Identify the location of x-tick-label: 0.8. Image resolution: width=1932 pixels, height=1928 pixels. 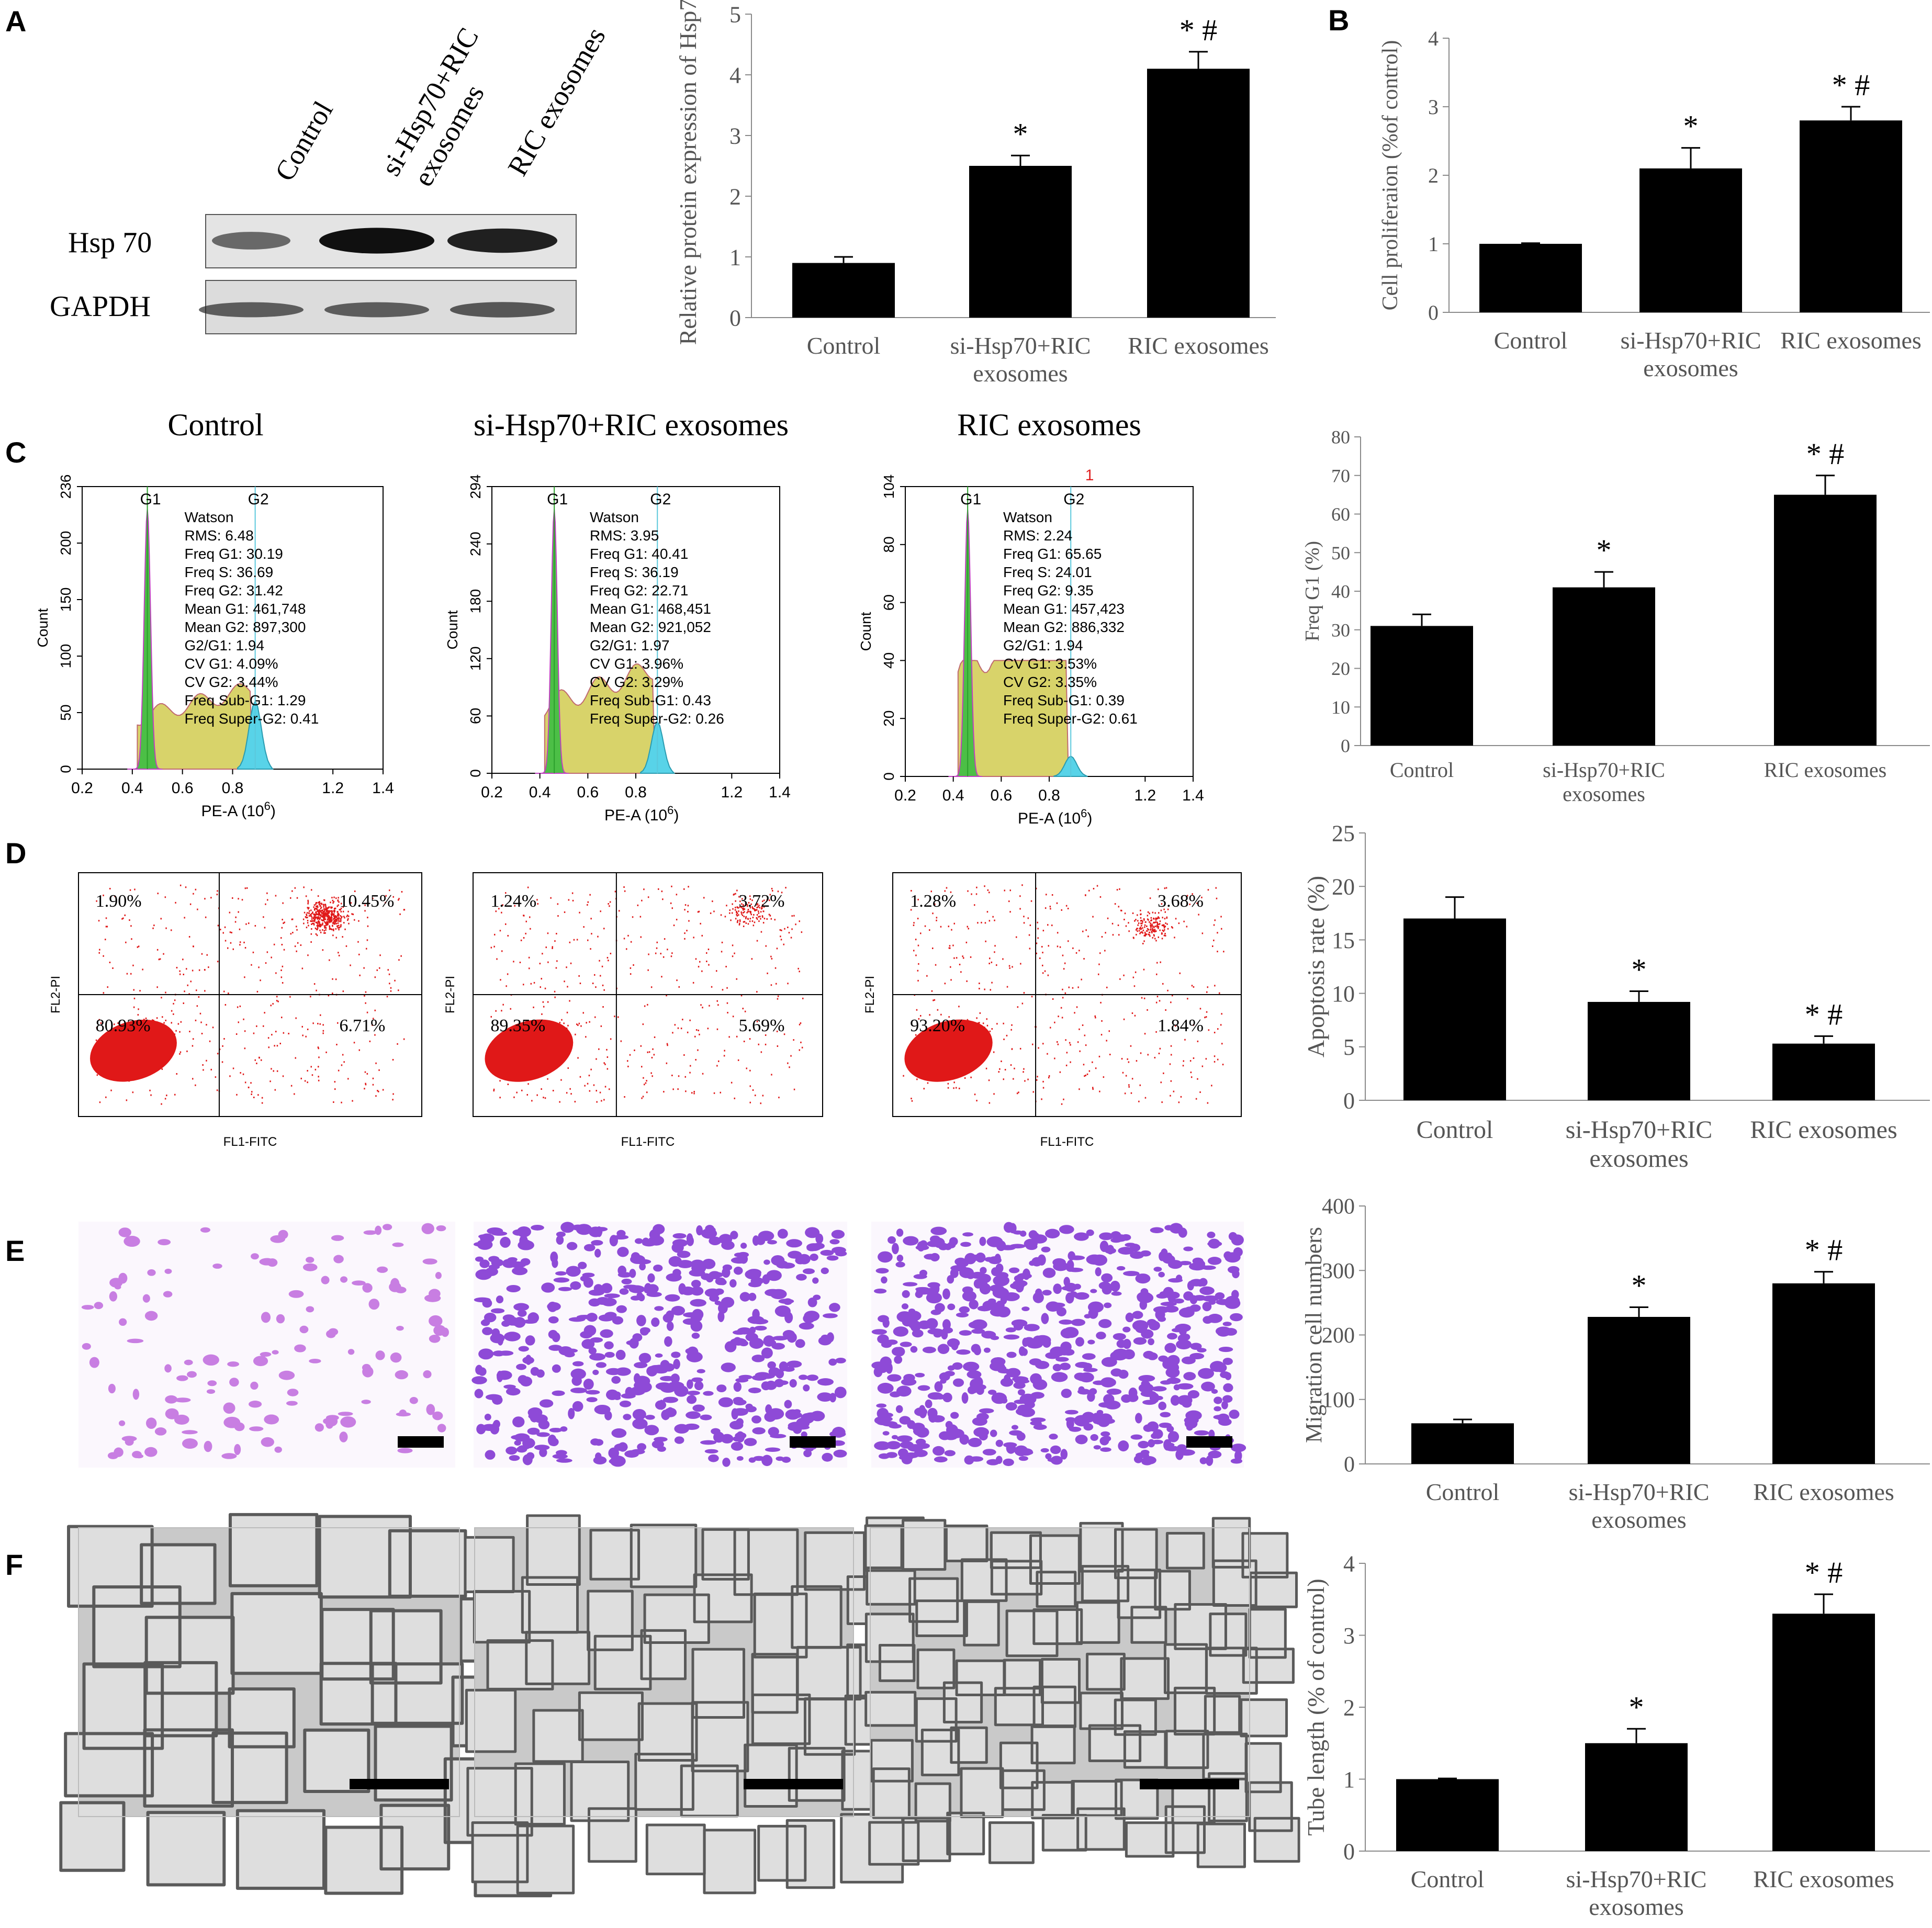
(636, 792).